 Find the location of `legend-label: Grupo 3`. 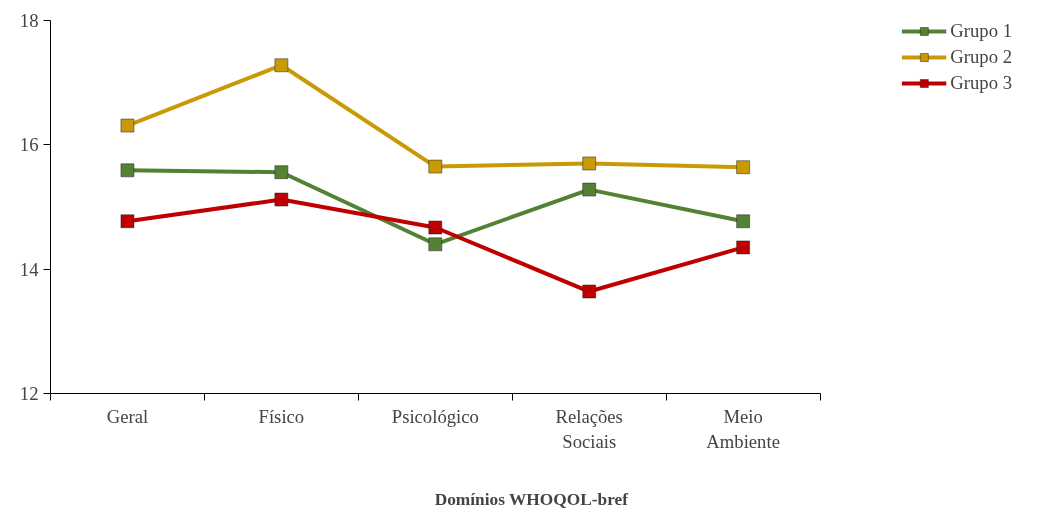

legend-label: Grupo 3 is located at coordinates (981, 83).